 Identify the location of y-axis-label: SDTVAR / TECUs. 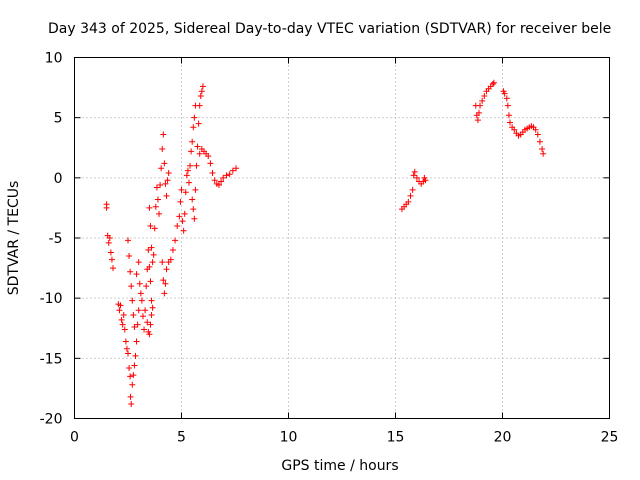
(14, 238).